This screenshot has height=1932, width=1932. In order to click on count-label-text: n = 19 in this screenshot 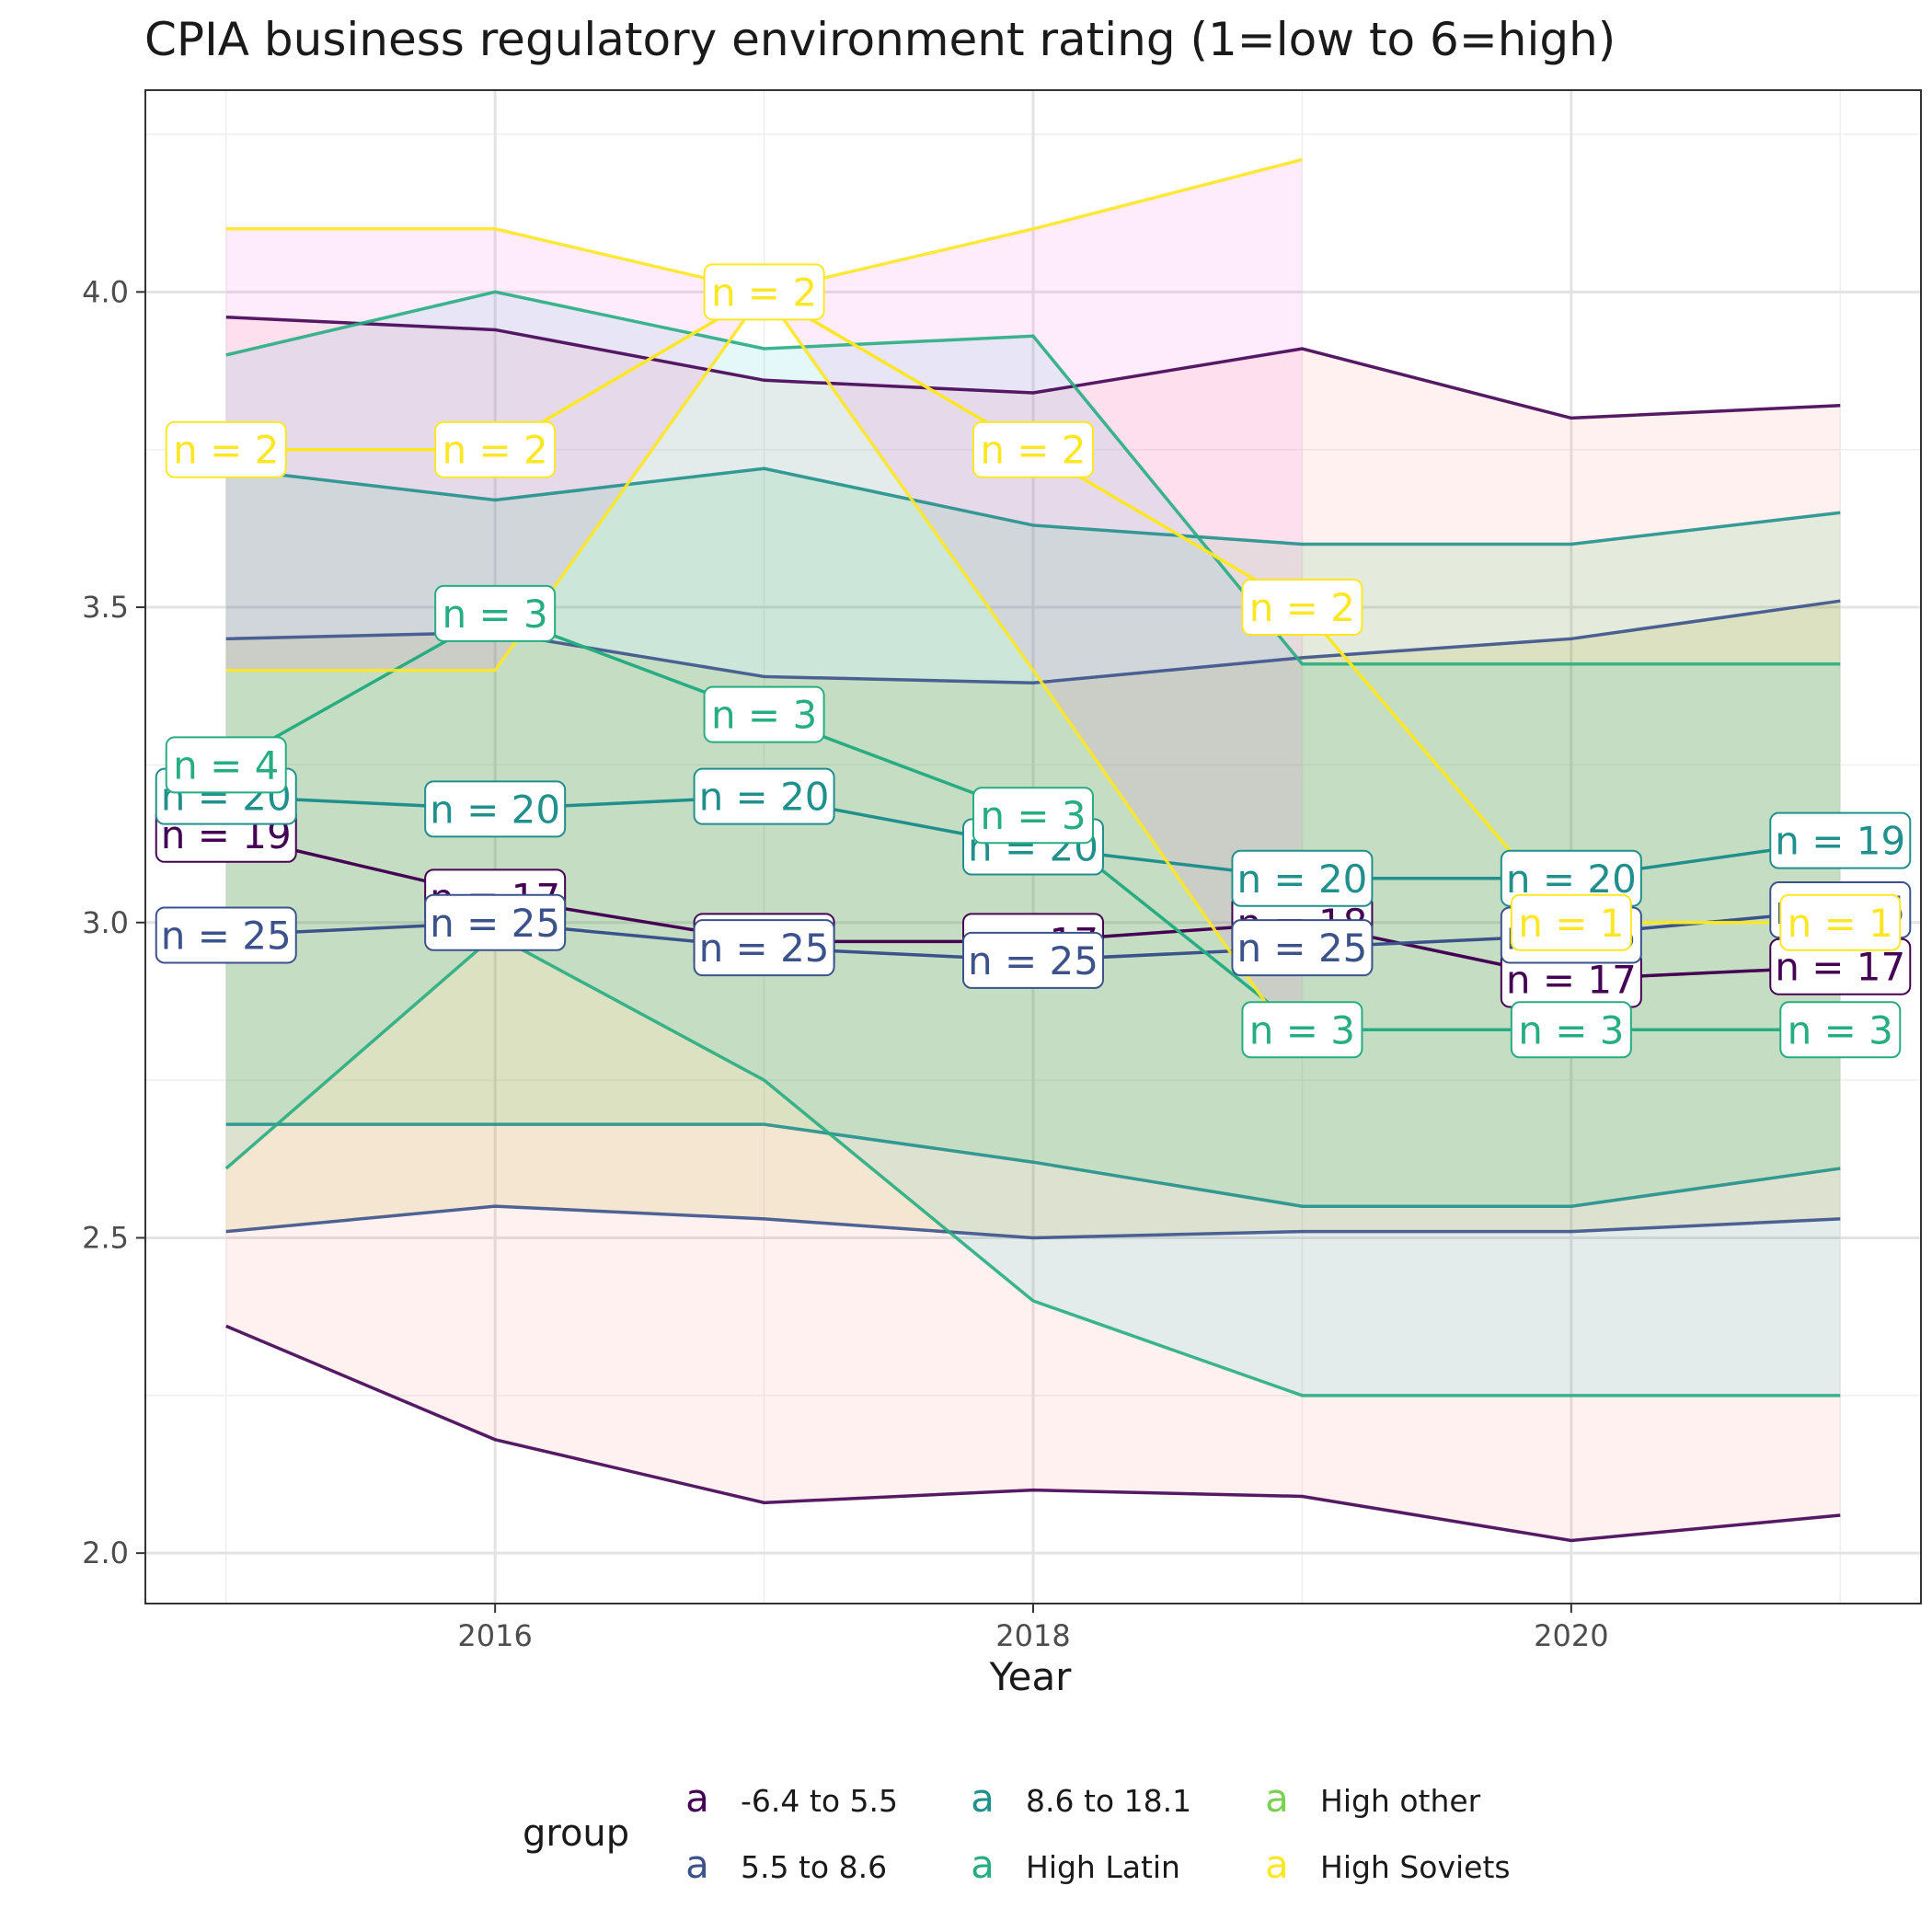, I will do `click(1840, 841)`.